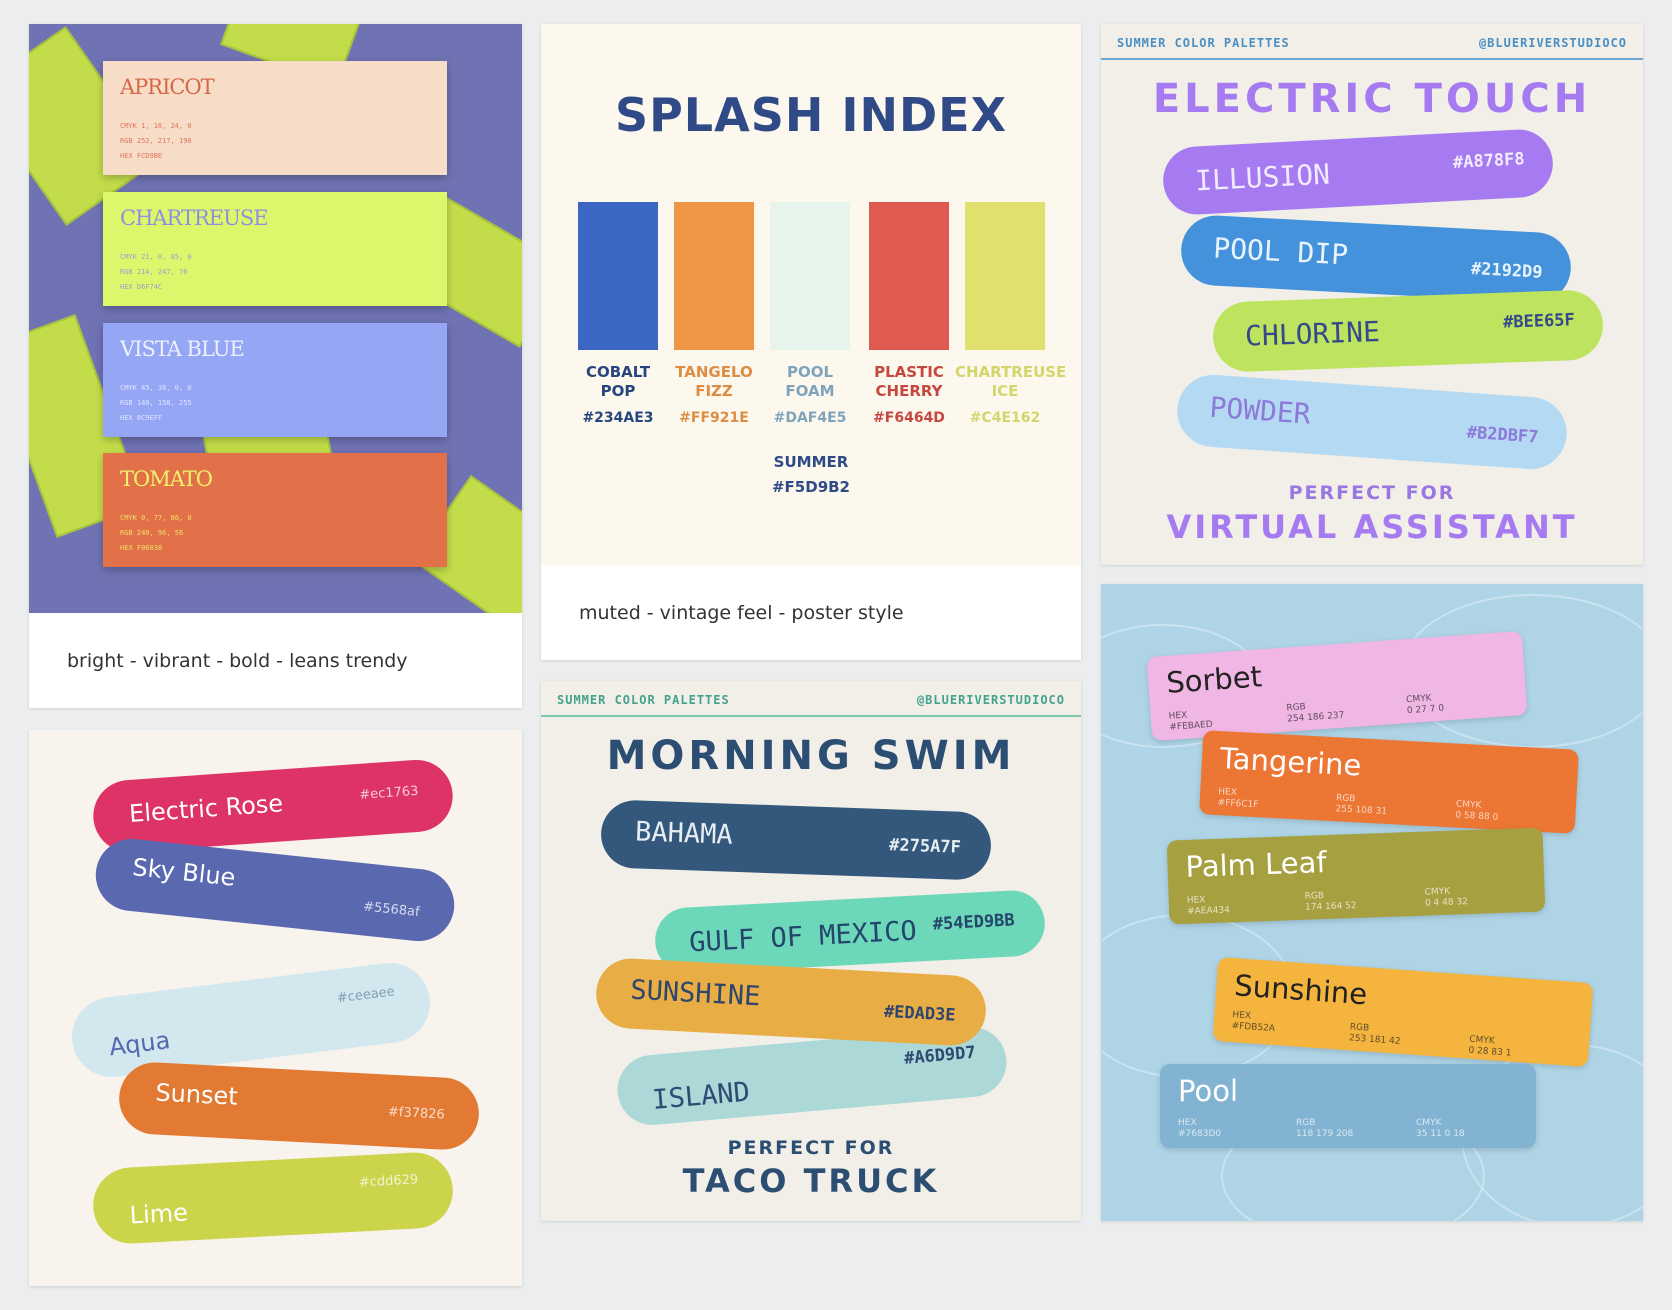  I want to click on swatch-label: TANGELO FIZZ, so click(714, 381).